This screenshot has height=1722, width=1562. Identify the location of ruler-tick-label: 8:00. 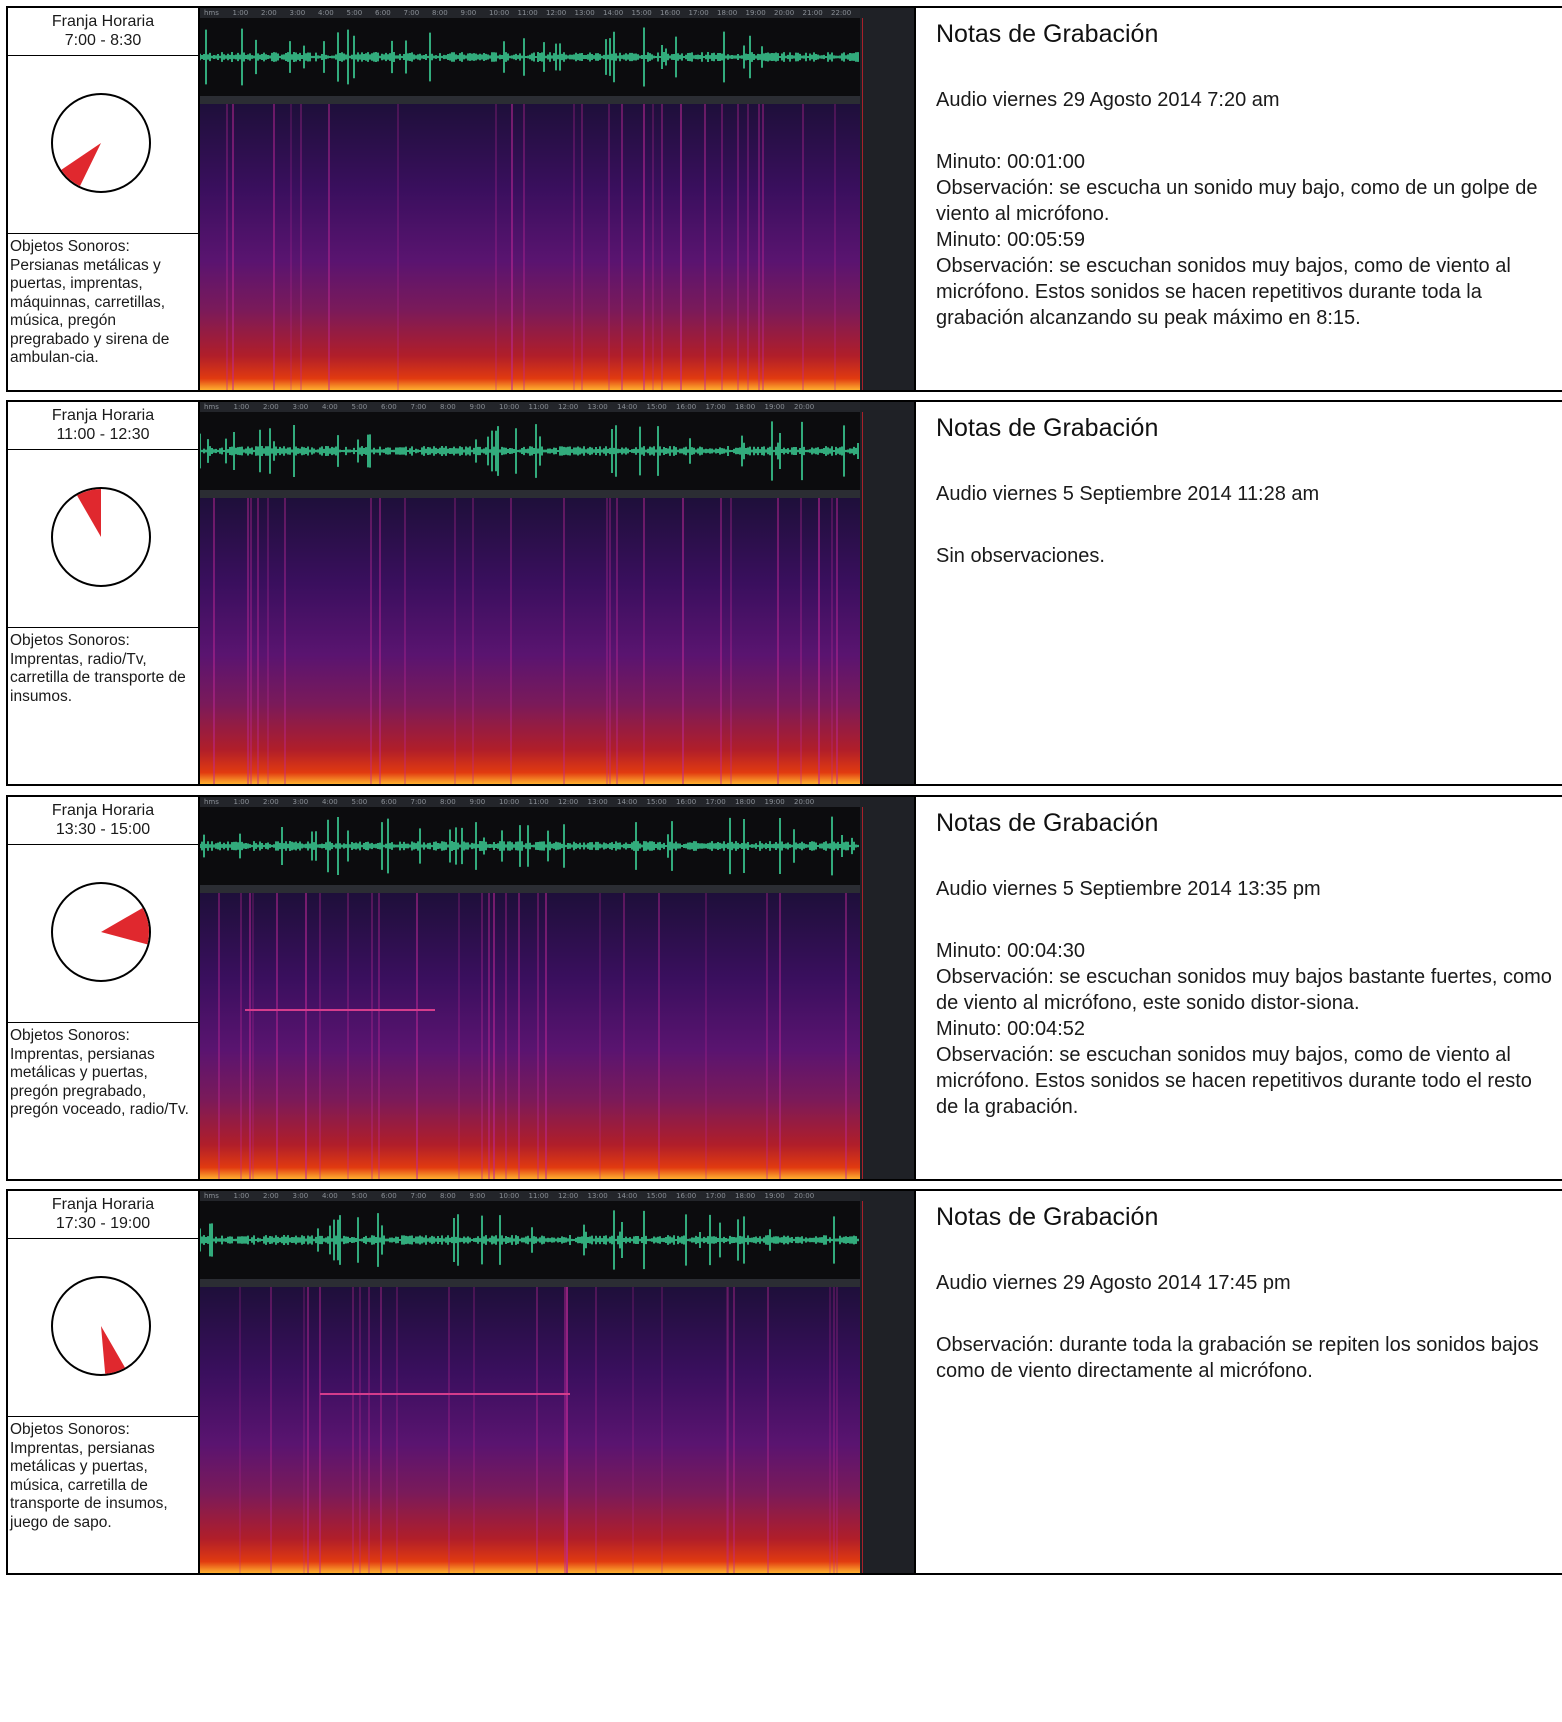
(448, 802).